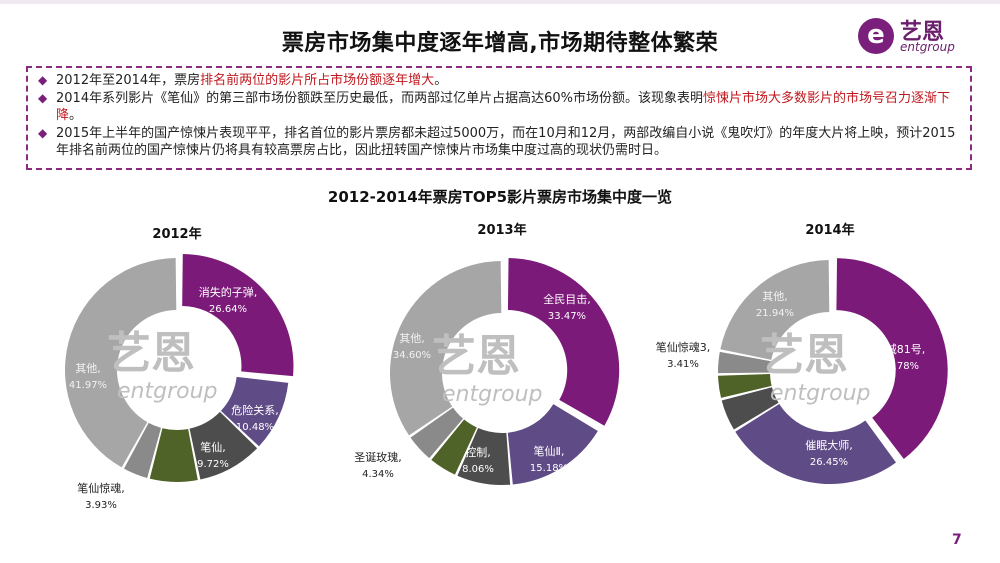  Describe the element at coordinates (228, 309) in the screenshot. I see `slice-value-label: 26.64%` at that location.